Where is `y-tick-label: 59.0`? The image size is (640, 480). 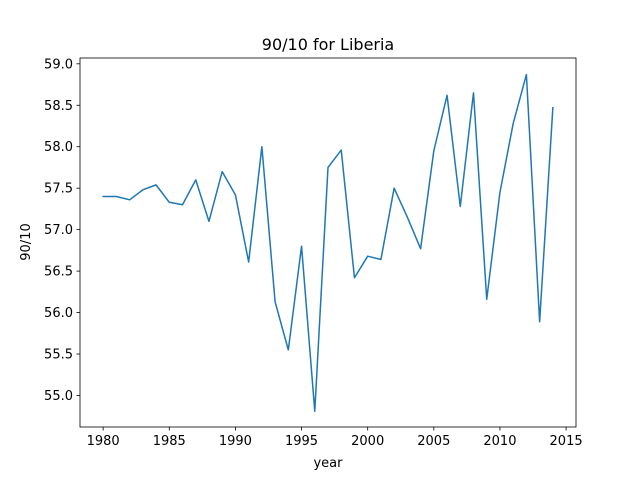
y-tick-label: 59.0 is located at coordinates (58, 64).